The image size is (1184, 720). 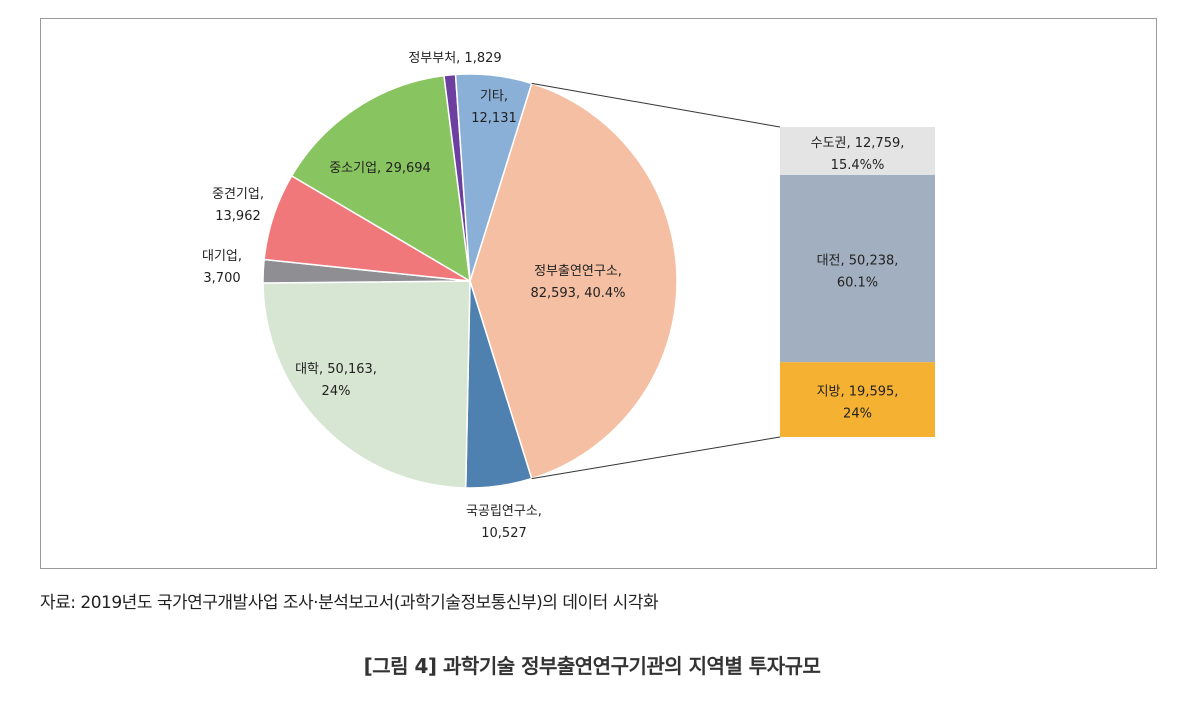 What do you see at coordinates (858, 272) in the screenshot?
I see `bar-label-1: 대전, 50,238, 60.1%` at bounding box center [858, 272].